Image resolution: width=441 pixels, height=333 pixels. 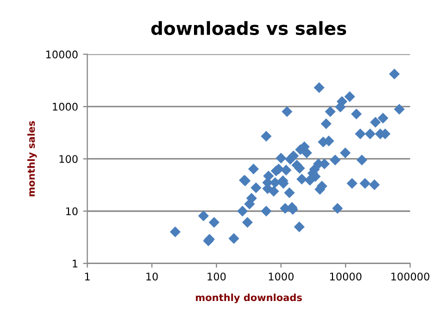 What do you see at coordinates (249, 299) in the screenshot?
I see `x-axis-title: monthly downloads` at bounding box center [249, 299].